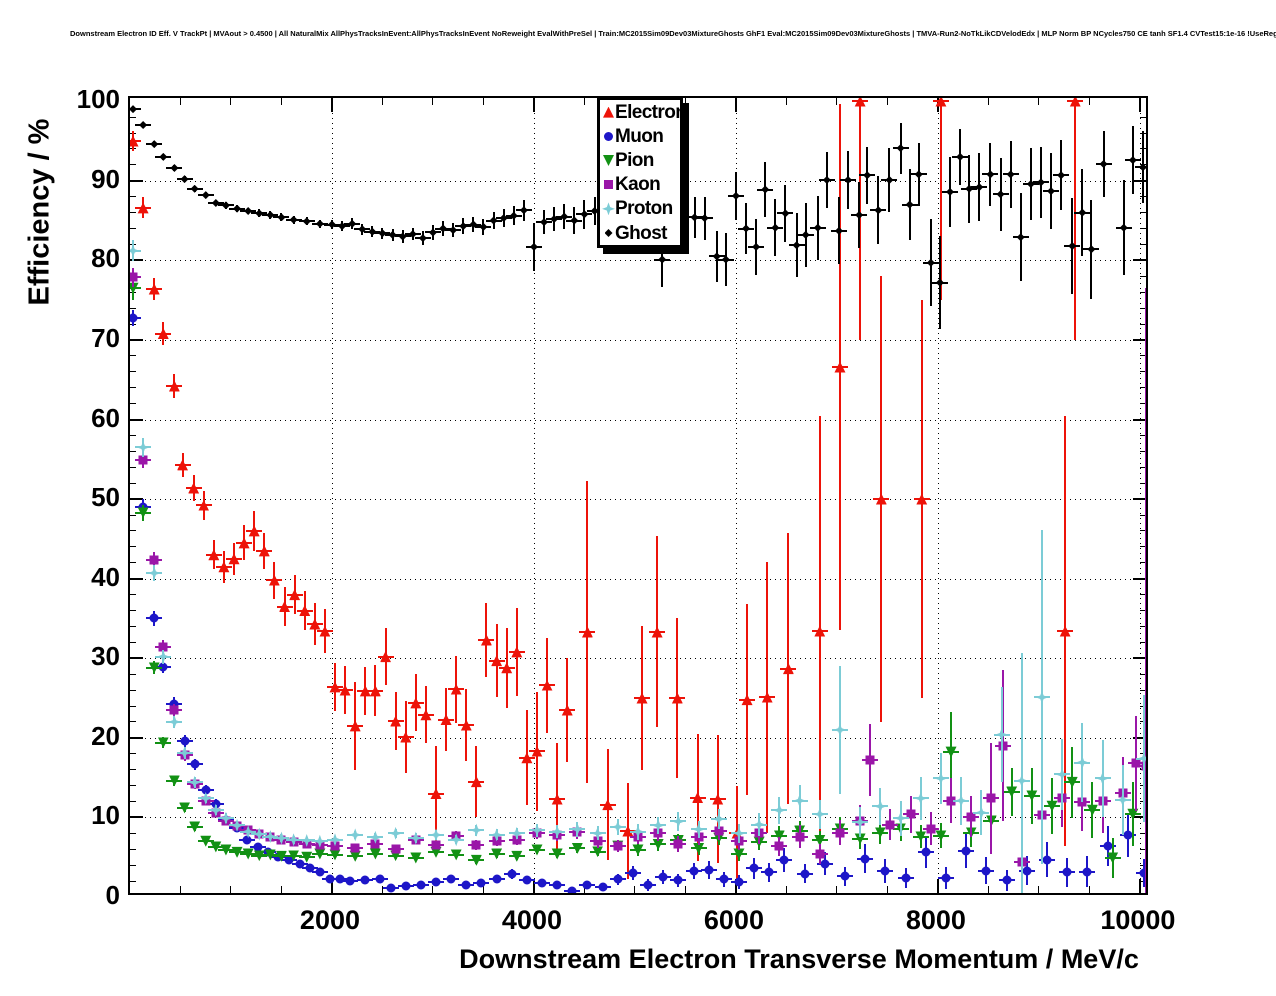 Image resolution: width=1276 pixels, height=996 pixels. What do you see at coordinates (608, 185) in the screenshot?
I see `kaon-marker-icon` at bounding box center [608, 185].